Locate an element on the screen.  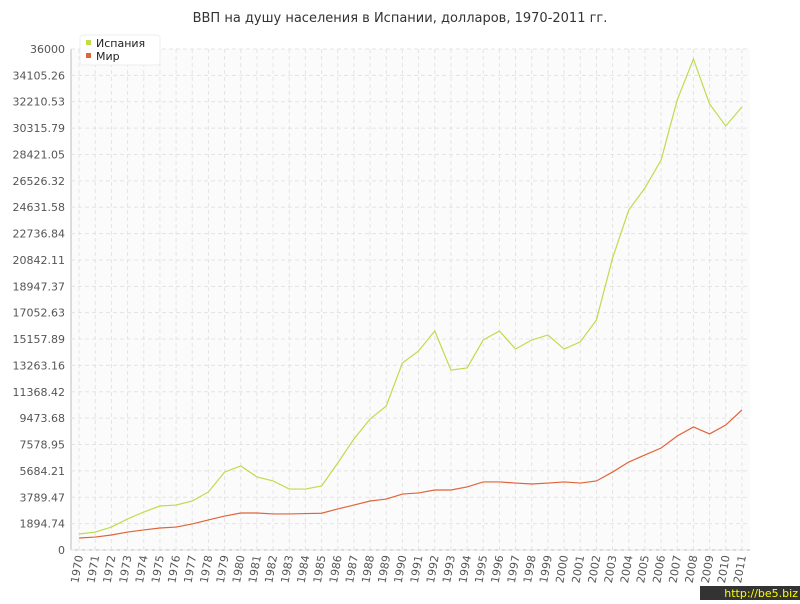
x-tick-label: 1987 is located at coordinates (352, 569).